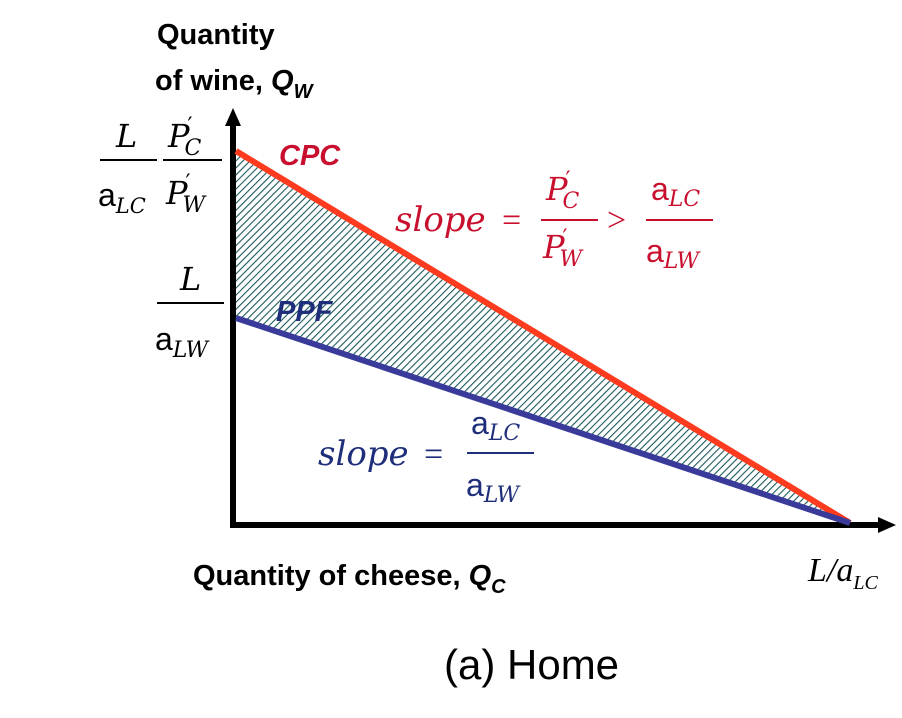 The width and height of the screenshot is (902, 718). I want to click on x-axis-arrow, so click(887, 525).